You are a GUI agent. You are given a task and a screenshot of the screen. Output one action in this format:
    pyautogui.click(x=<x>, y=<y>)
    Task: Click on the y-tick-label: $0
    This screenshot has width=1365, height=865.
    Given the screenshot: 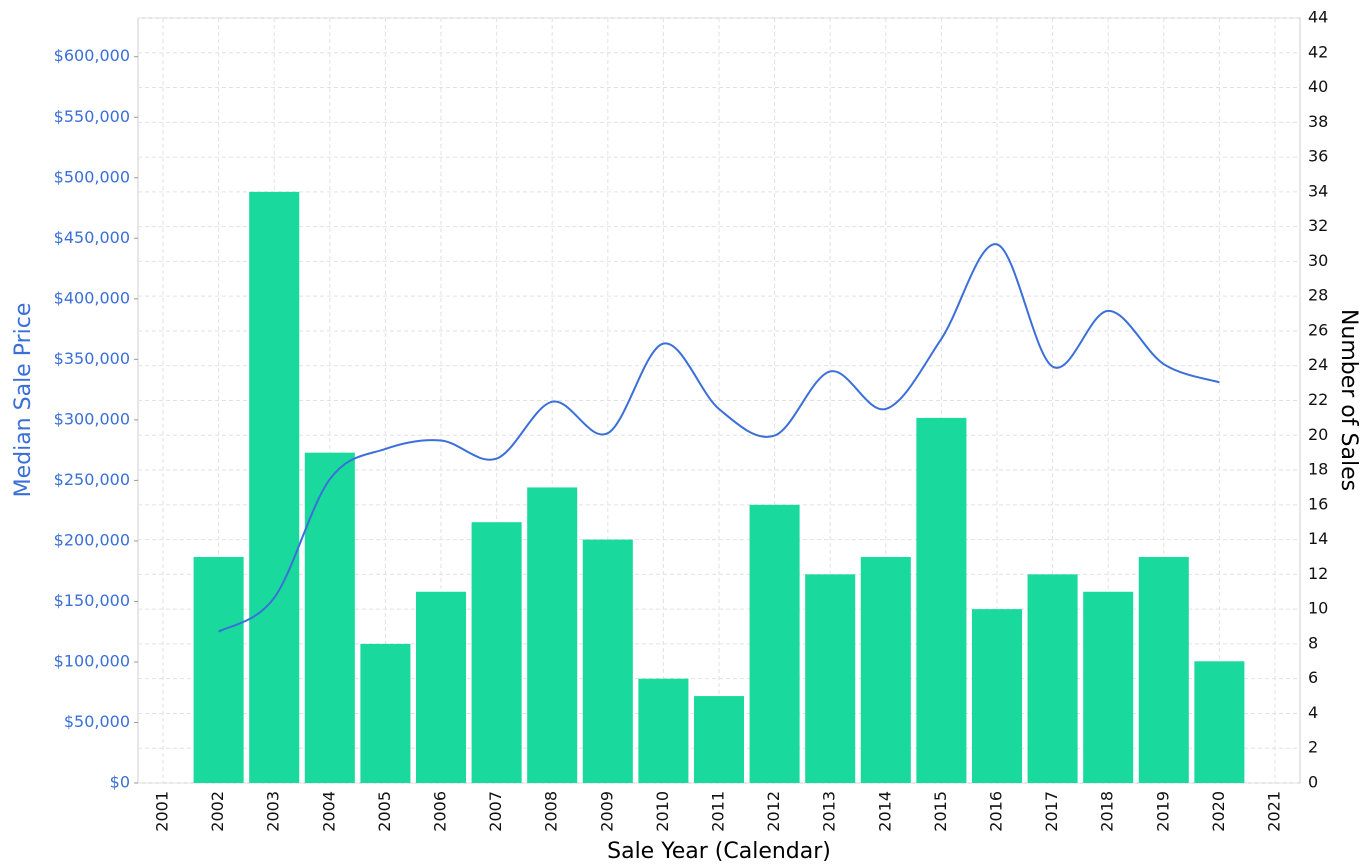 What is the action you would take?
    pyautogui.click(x=120, y=782)
    